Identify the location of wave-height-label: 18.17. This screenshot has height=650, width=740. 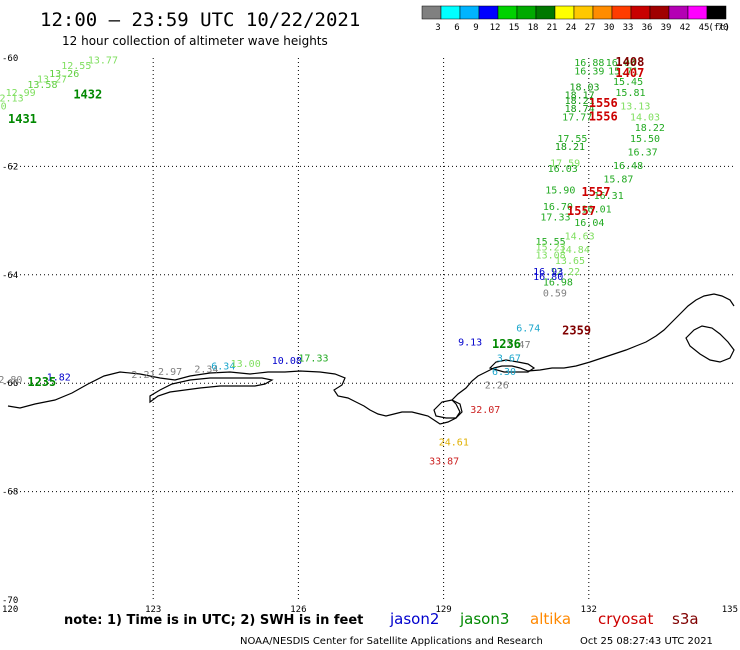
(580, 96).